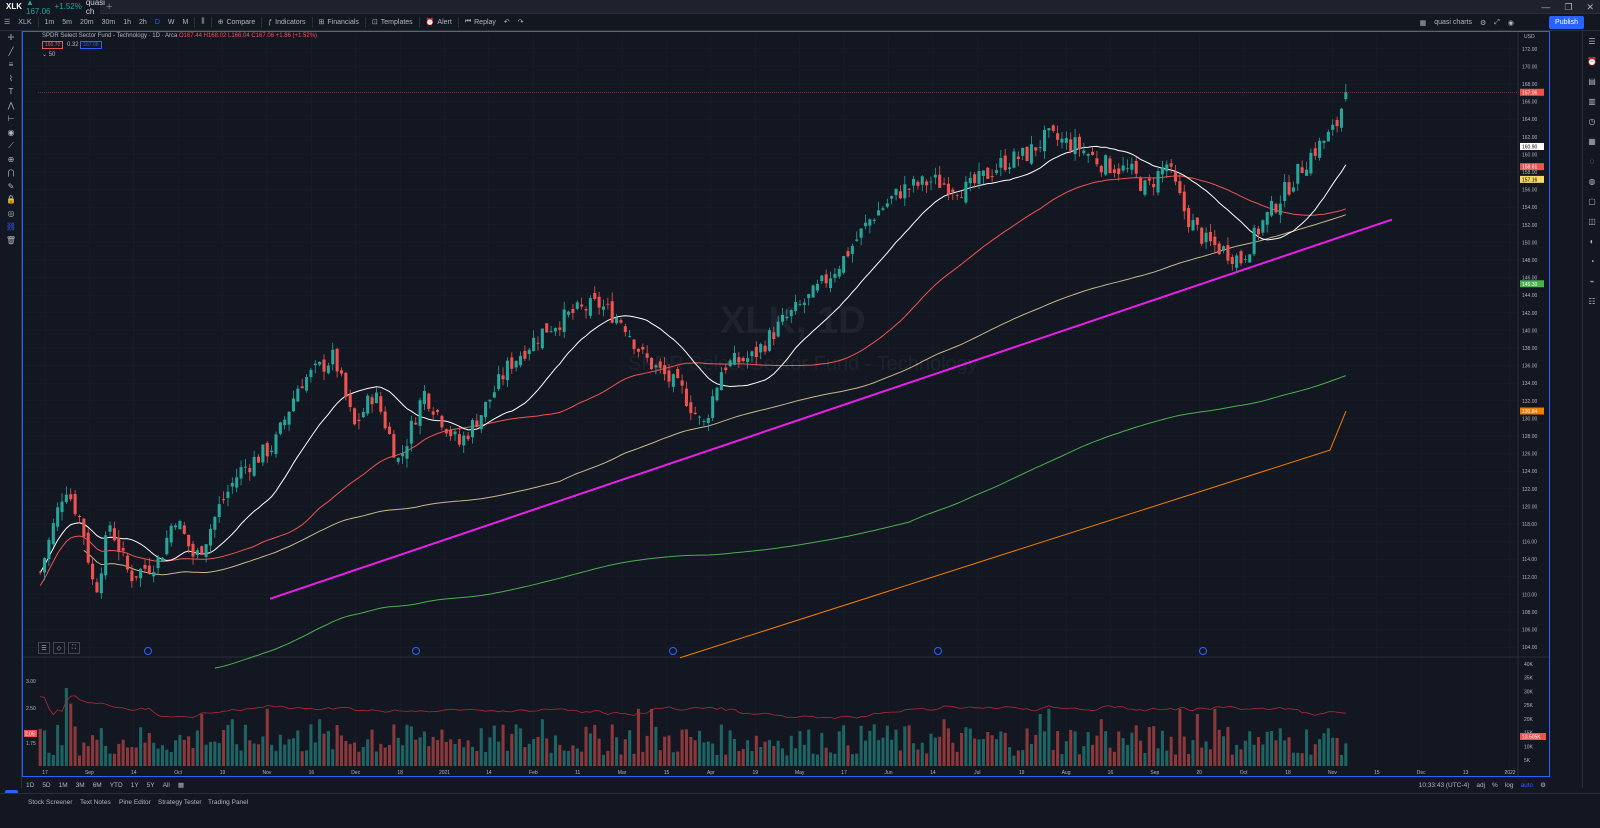  I want to click on symbol-search: XLK, so click(25, 22).